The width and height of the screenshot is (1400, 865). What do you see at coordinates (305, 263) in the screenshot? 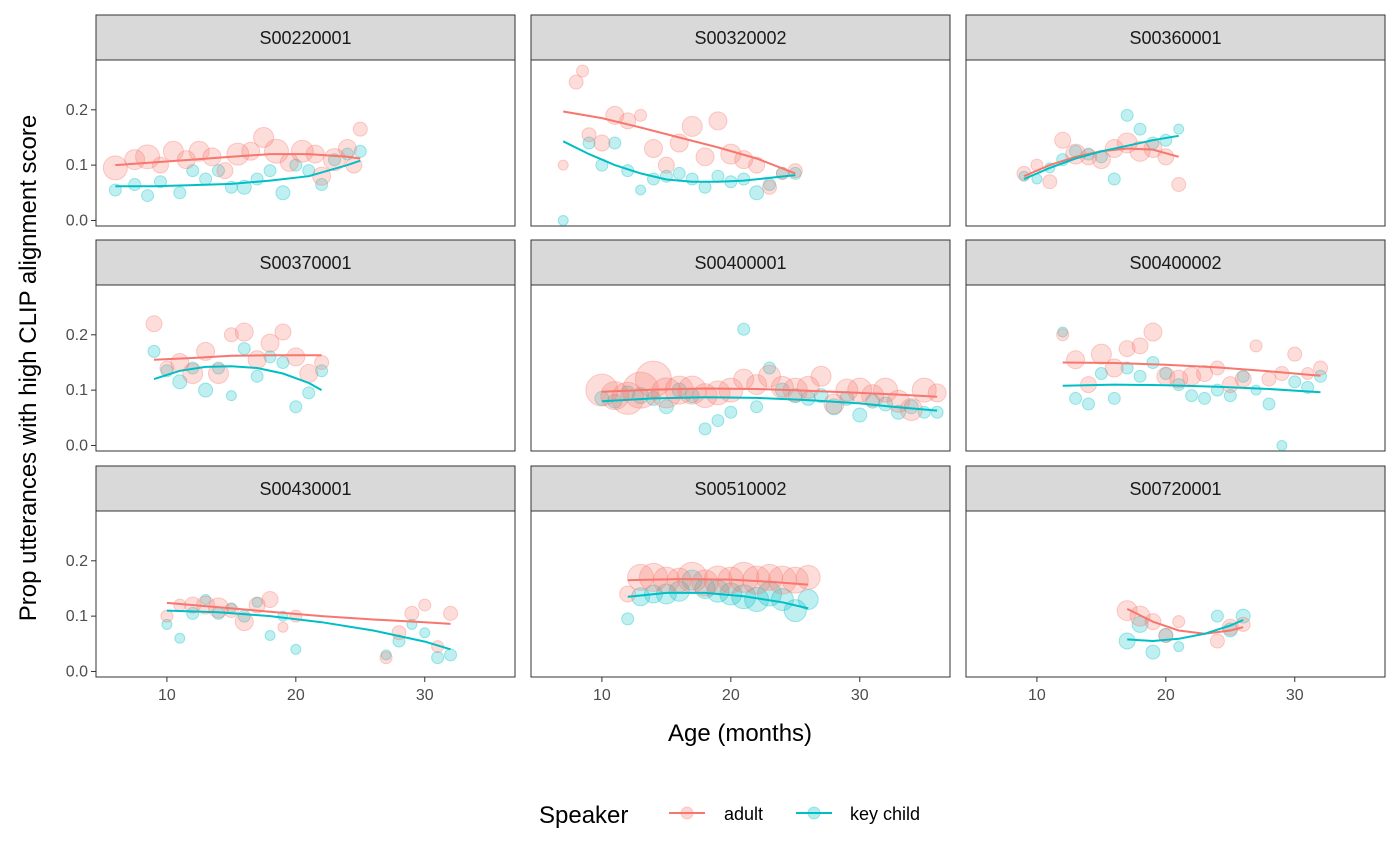
I see `facet-strip-label: S00370001` at bounding box center [305, 263].